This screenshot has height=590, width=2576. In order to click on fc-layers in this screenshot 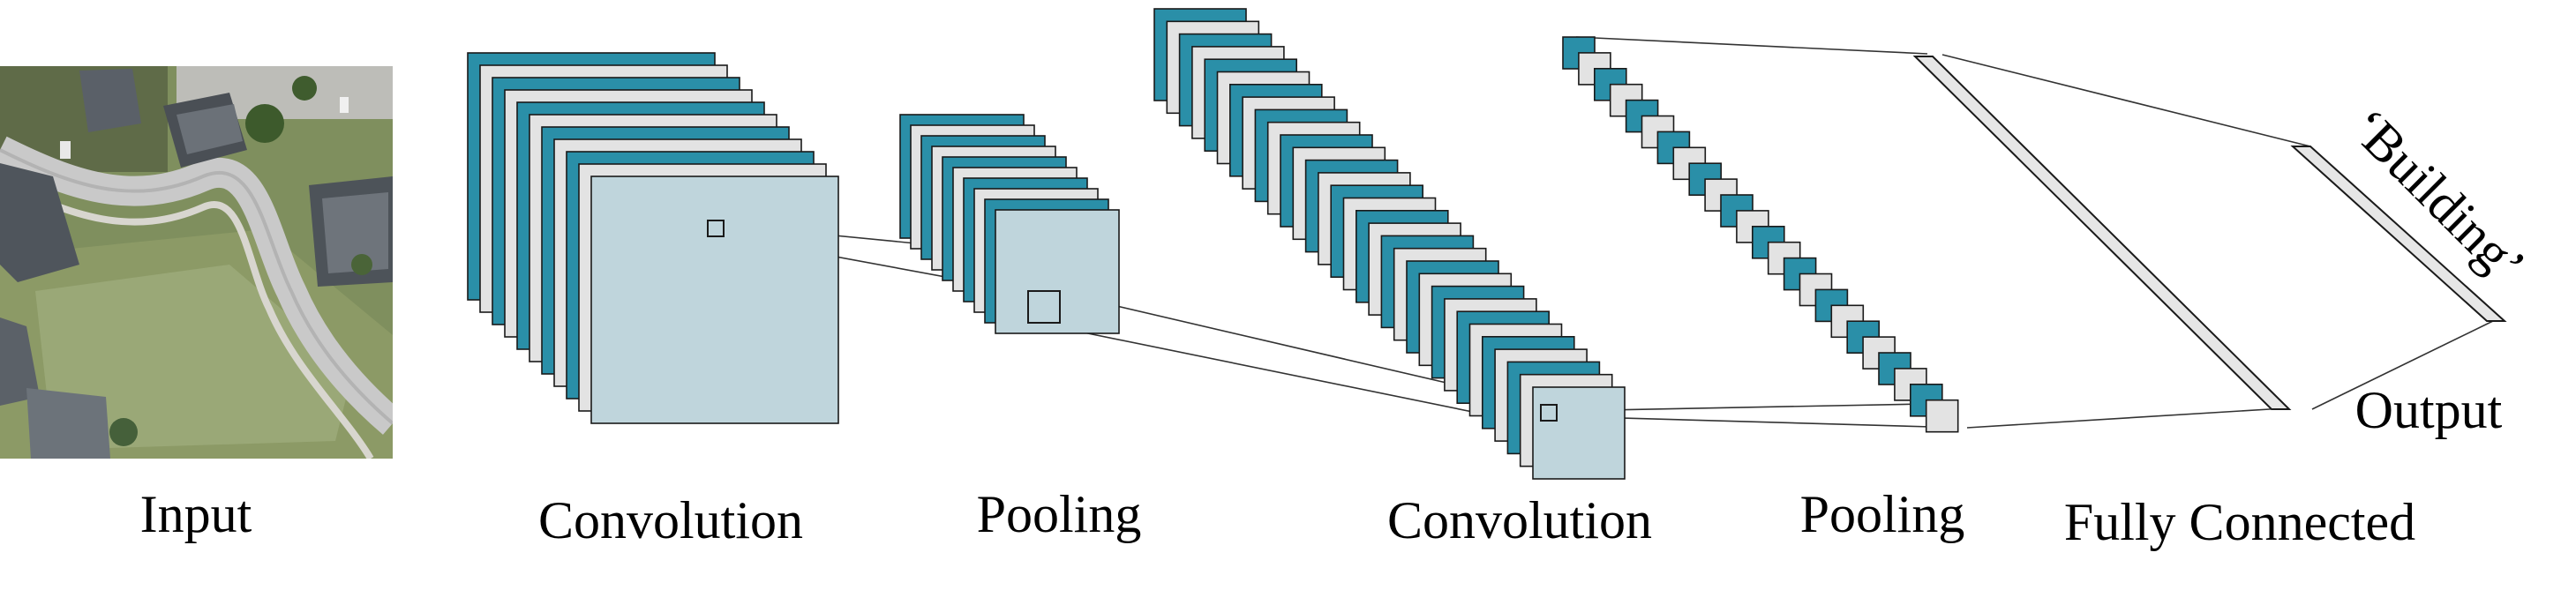, I will do `click(2209, 233)`.